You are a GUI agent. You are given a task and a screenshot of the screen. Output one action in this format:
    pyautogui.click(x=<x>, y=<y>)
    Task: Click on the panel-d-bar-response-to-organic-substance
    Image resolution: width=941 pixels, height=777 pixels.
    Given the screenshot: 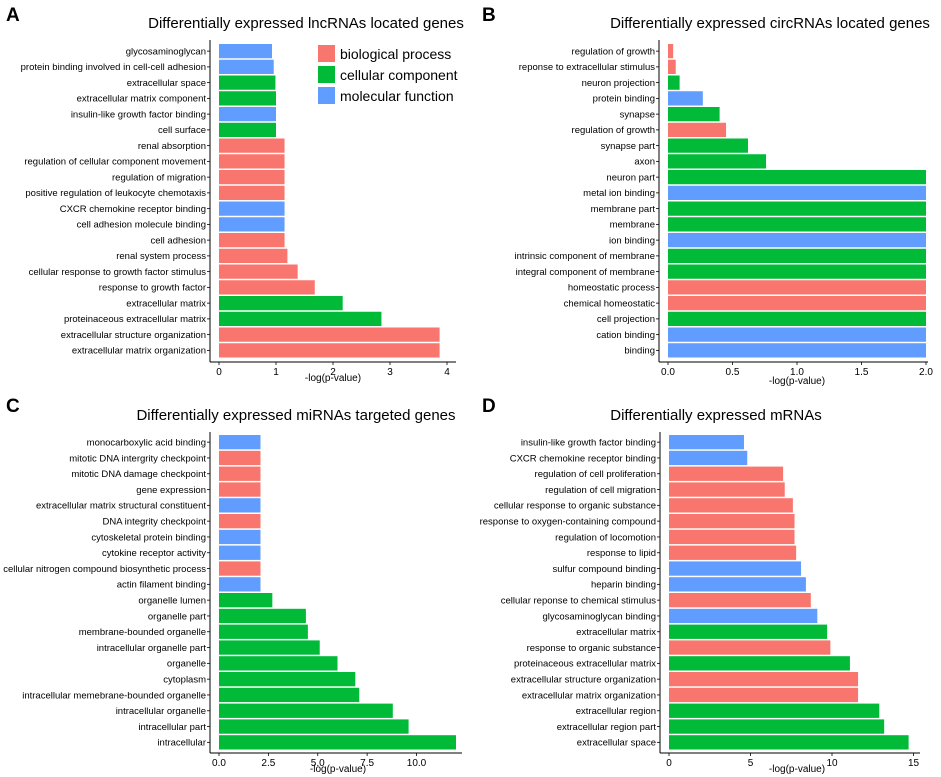 What is the action you would take?
    pyautogui.click(x=750, y=647)
    